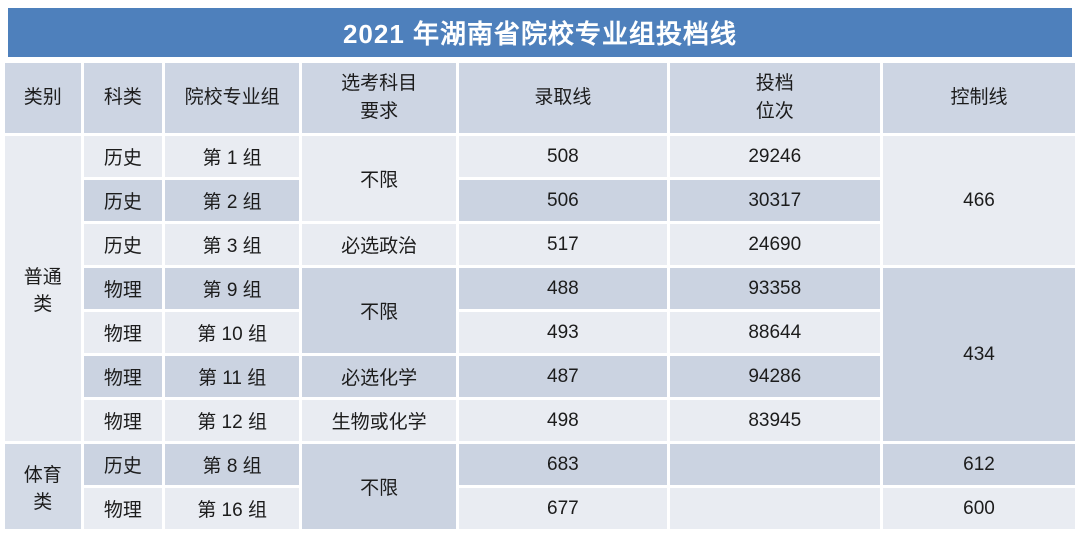 The image size is (1080, 558). Describe the element at coordinates (563, 200) in the screenshot. I see `cell-admit: 506` at that location.